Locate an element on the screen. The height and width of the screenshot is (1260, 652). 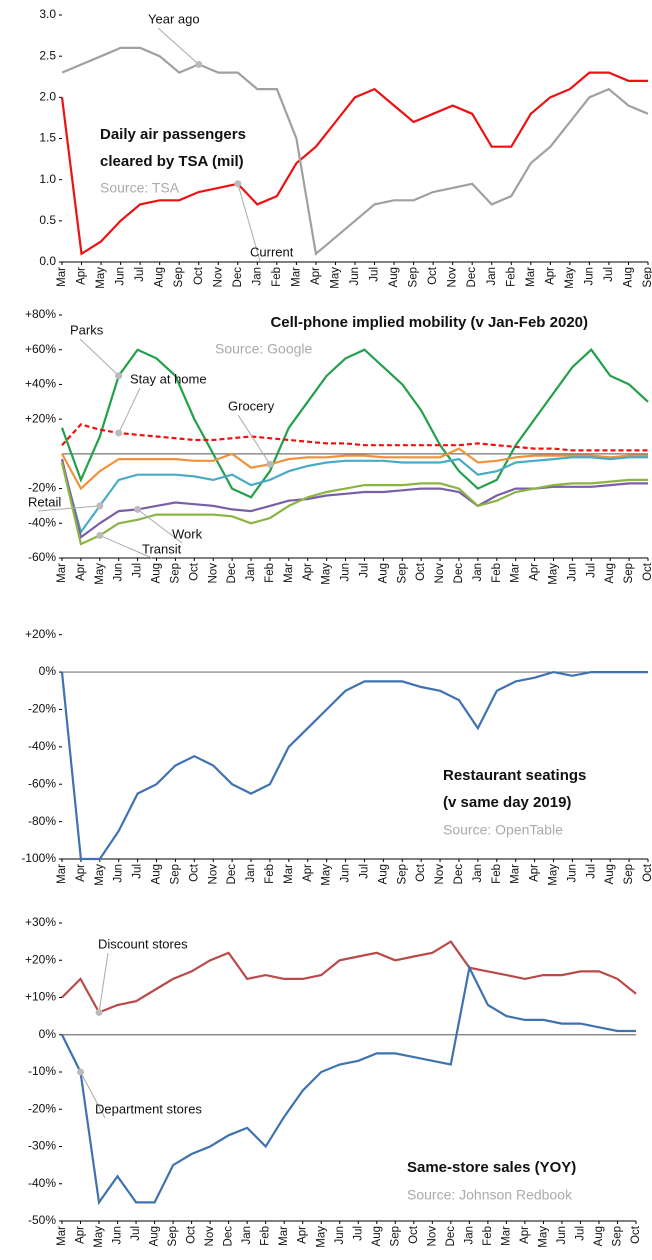
y-tick-label: -100% is located at coordinates (38, 858).